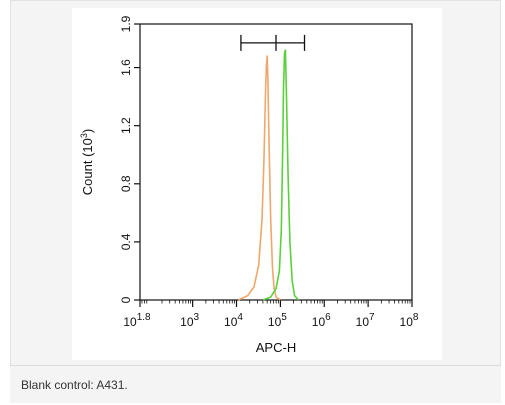  What do you see at coordinates (126, 67) in the screenshot?
I see `y-tick-label-4: 1.6` at bounding box center [126, 67].